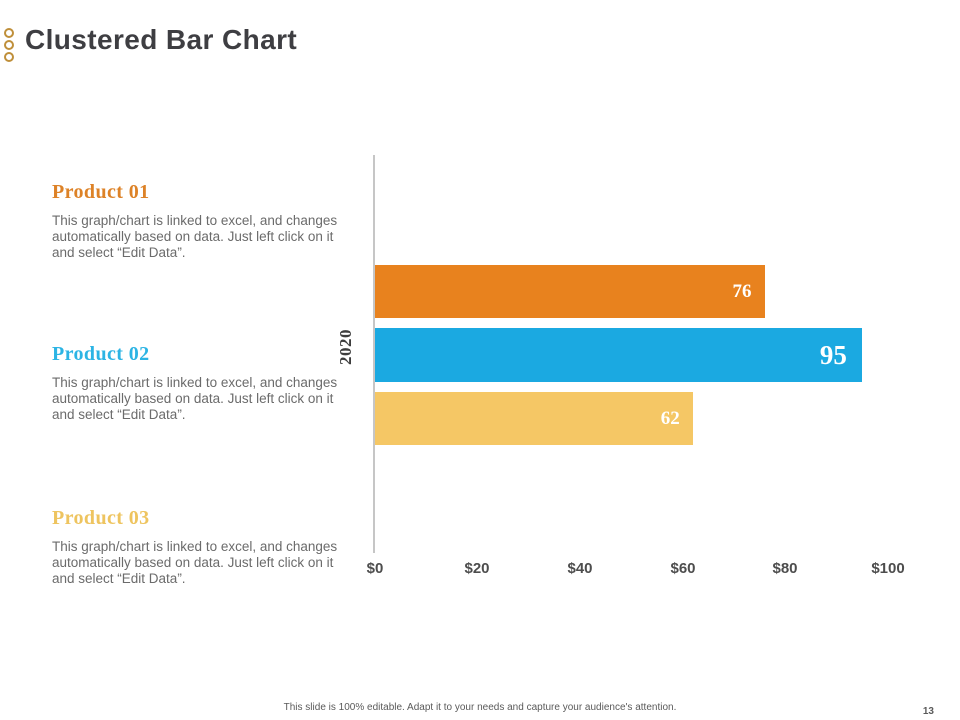  I want to click on x-tick-label: $80, so click(785, 568).